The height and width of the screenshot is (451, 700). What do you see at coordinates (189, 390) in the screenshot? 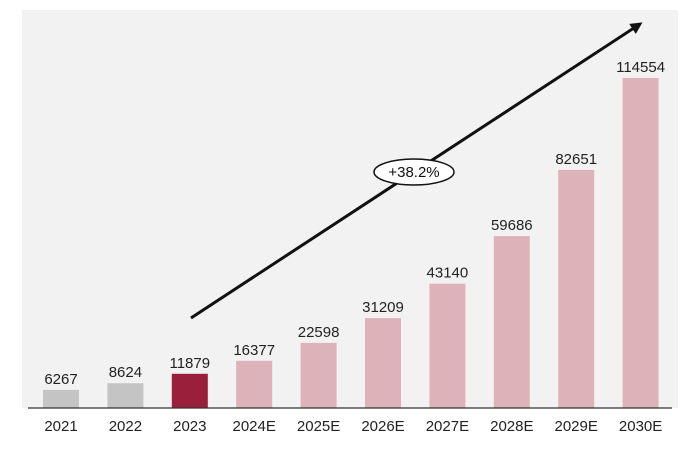
I see `bar-2023` at bounding box center [189, 390].